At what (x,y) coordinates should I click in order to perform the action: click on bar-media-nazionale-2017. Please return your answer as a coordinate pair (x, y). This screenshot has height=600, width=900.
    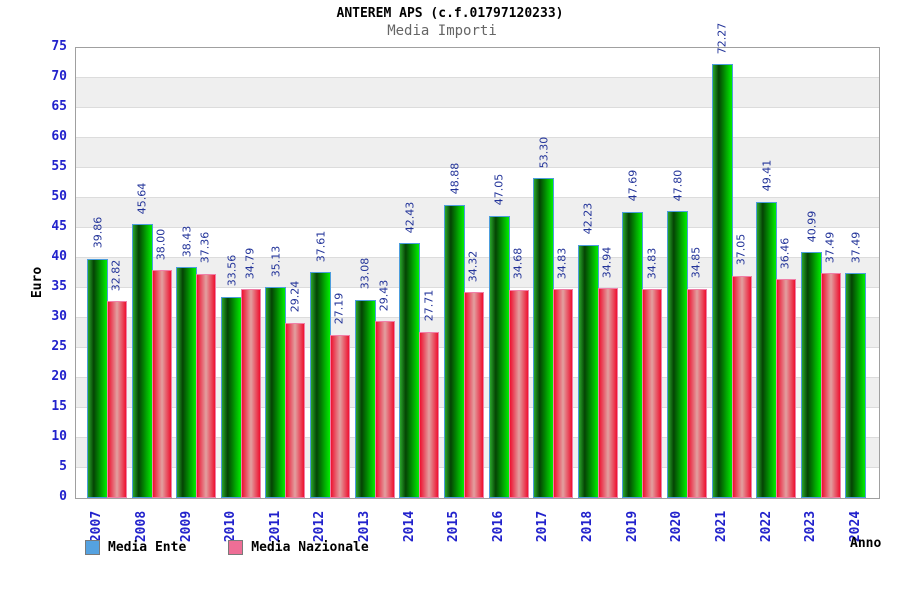
    Looking at the image, I should click on (563, 393).